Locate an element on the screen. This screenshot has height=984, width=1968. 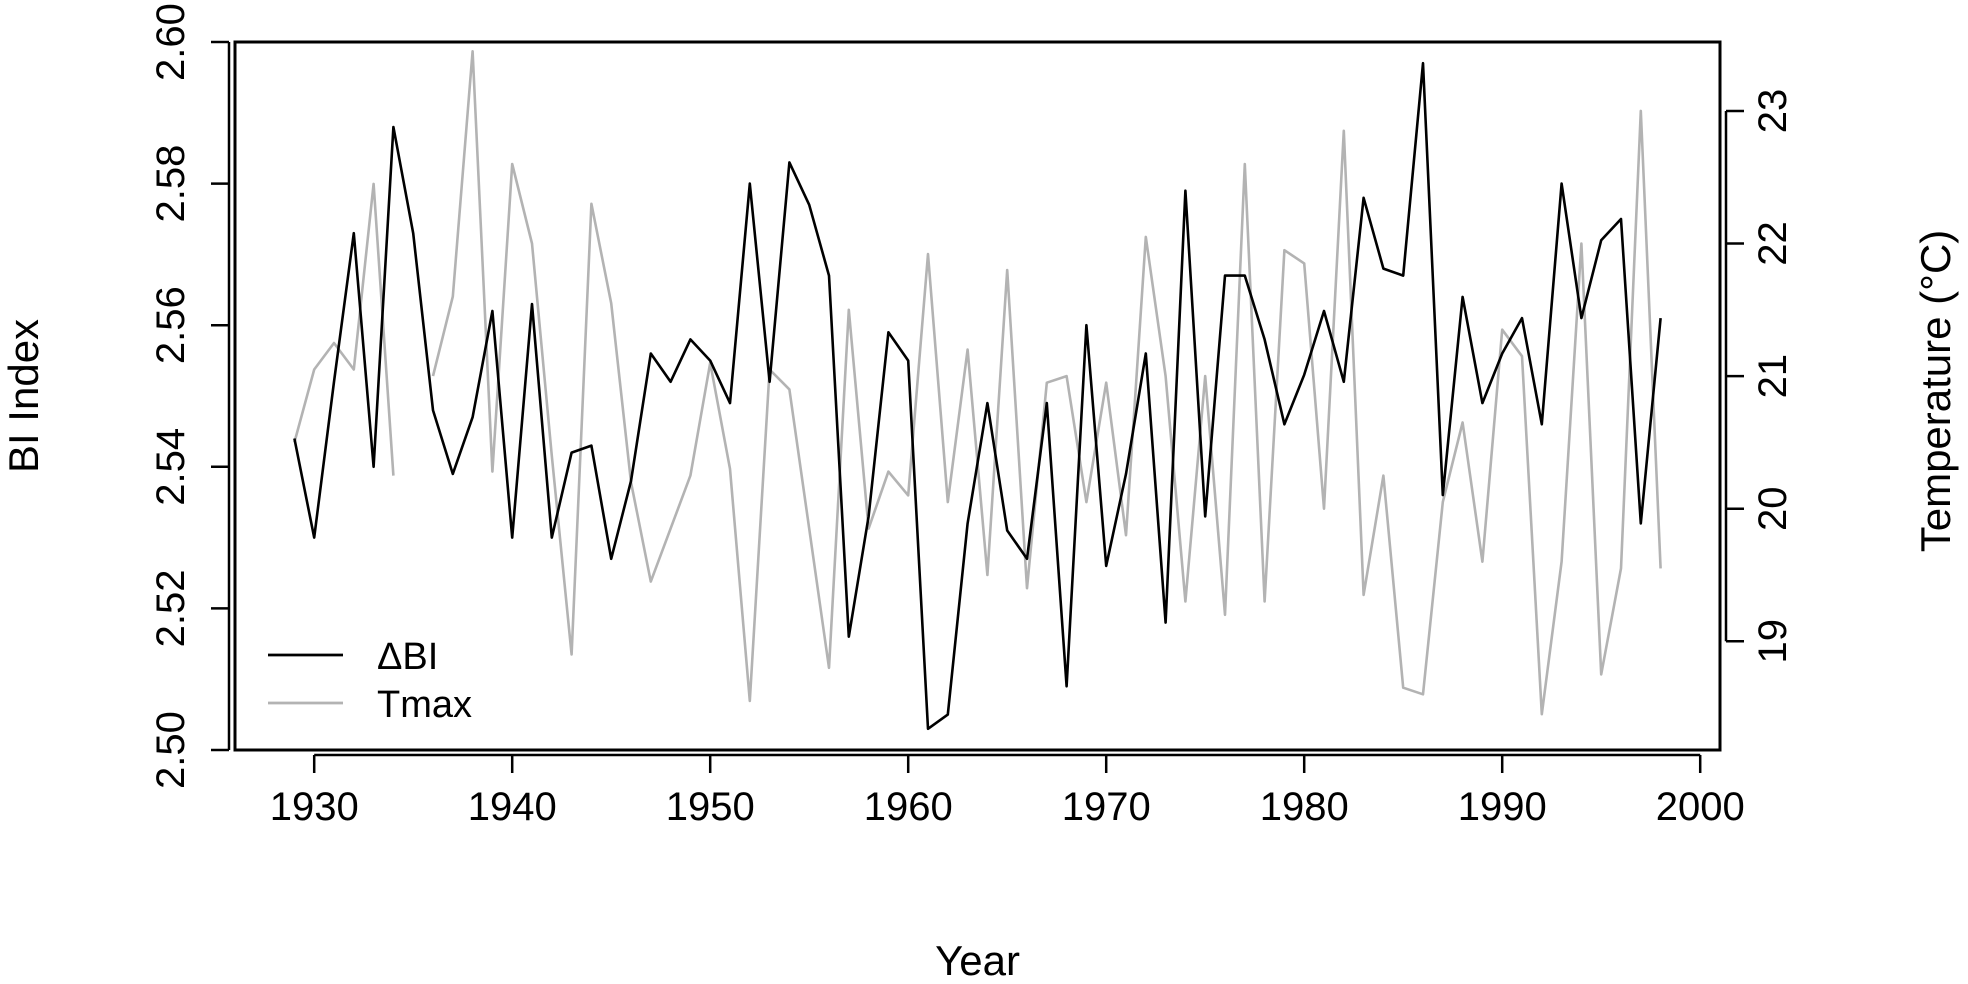
left-tick-label: 2.54 is located at coordinates (171, 467).